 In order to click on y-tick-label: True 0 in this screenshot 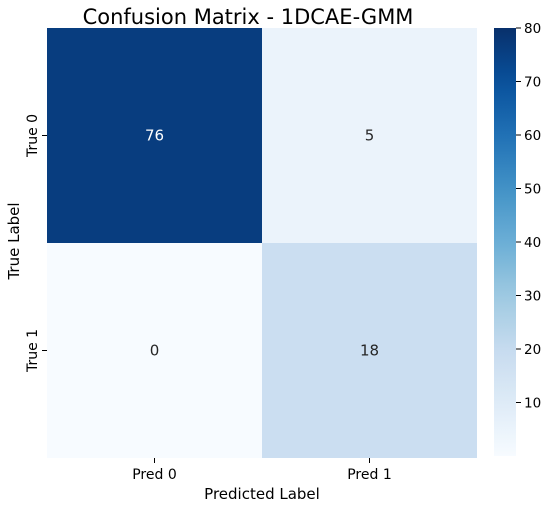, I will do `click(33, 136)`.